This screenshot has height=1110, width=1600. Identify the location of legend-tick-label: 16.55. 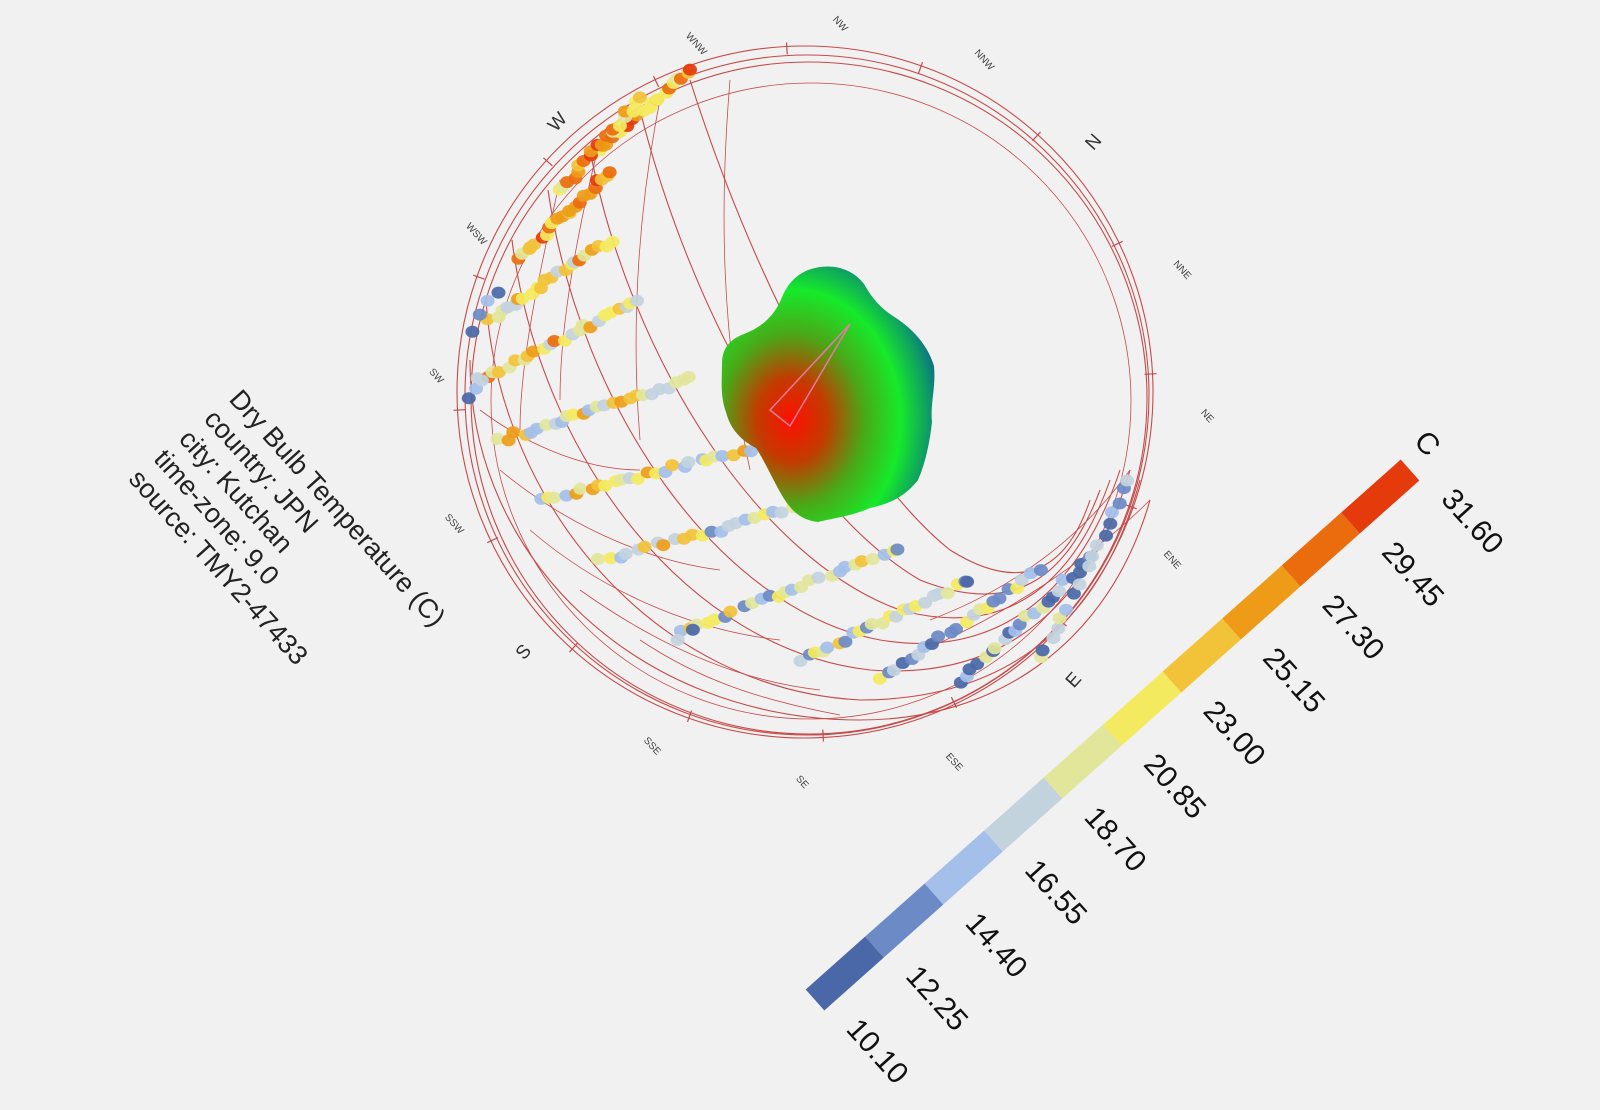
(1055, 893).